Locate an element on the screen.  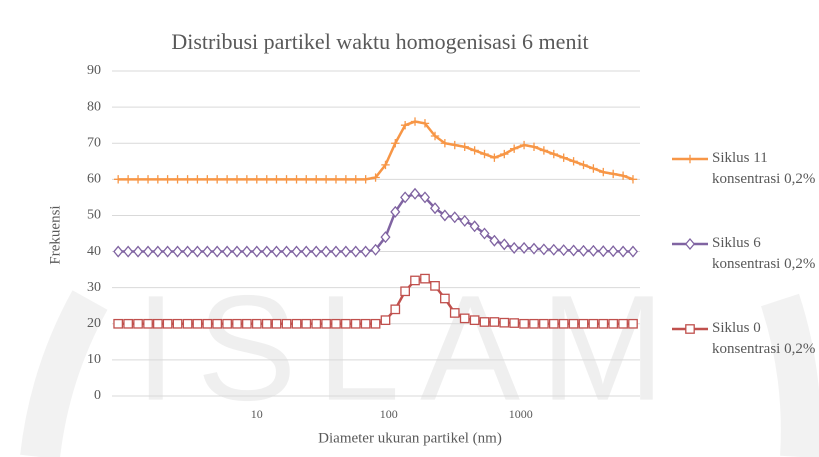
x-tick-label: 10 is located at coordinates (257, 414).